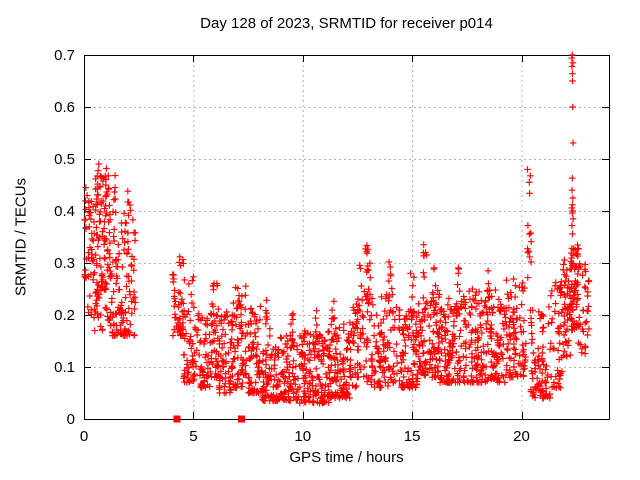 This screenshot has width=640, height=480. I want to click on x-tick-label: 5, so click(193, 436).